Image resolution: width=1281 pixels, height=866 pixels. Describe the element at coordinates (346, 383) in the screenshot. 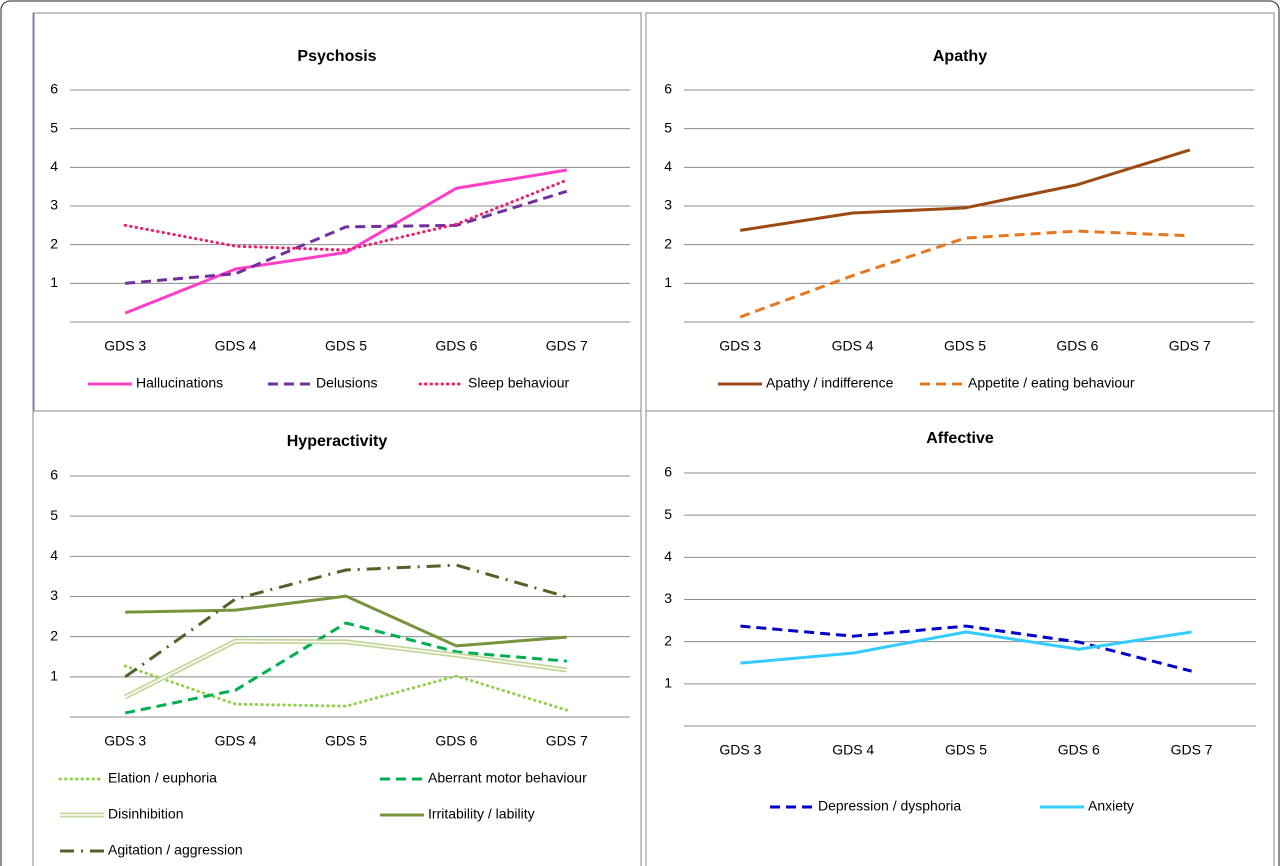

I see `legend-label: Delusions` at that location.